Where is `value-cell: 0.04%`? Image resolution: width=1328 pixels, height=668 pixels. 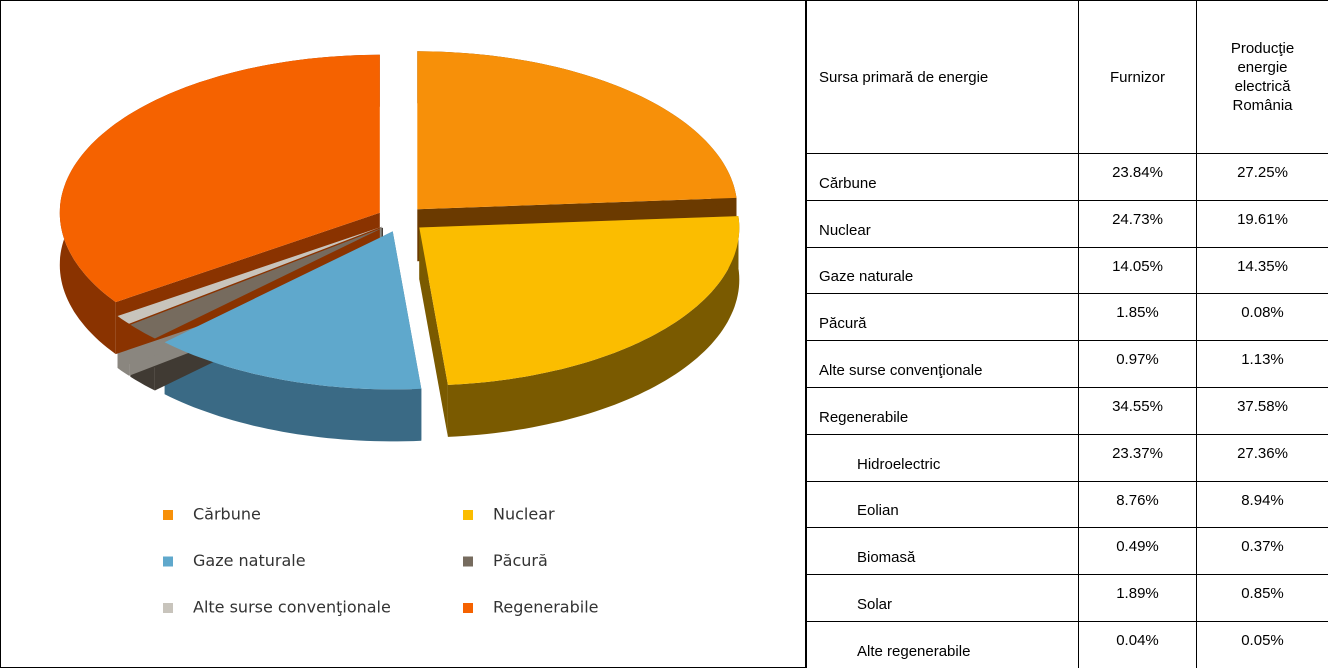
value-cell: 0.04% is located at coordinates (1137, 644).